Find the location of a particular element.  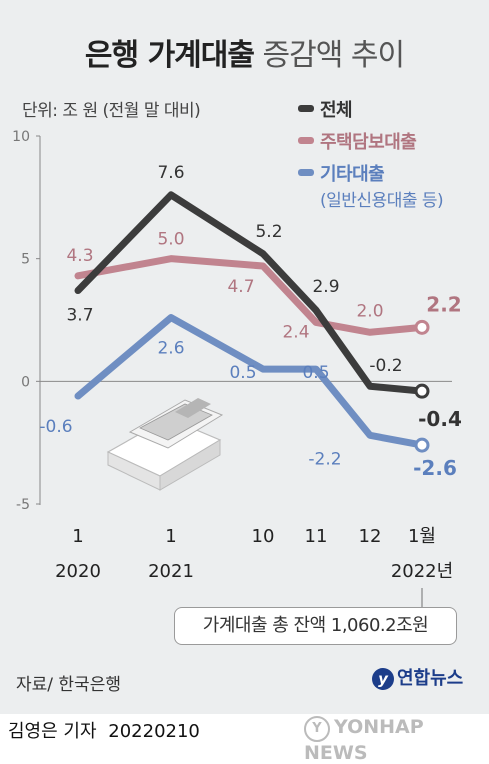

x-tick-label: 12 is located at coordinates (370, 536).